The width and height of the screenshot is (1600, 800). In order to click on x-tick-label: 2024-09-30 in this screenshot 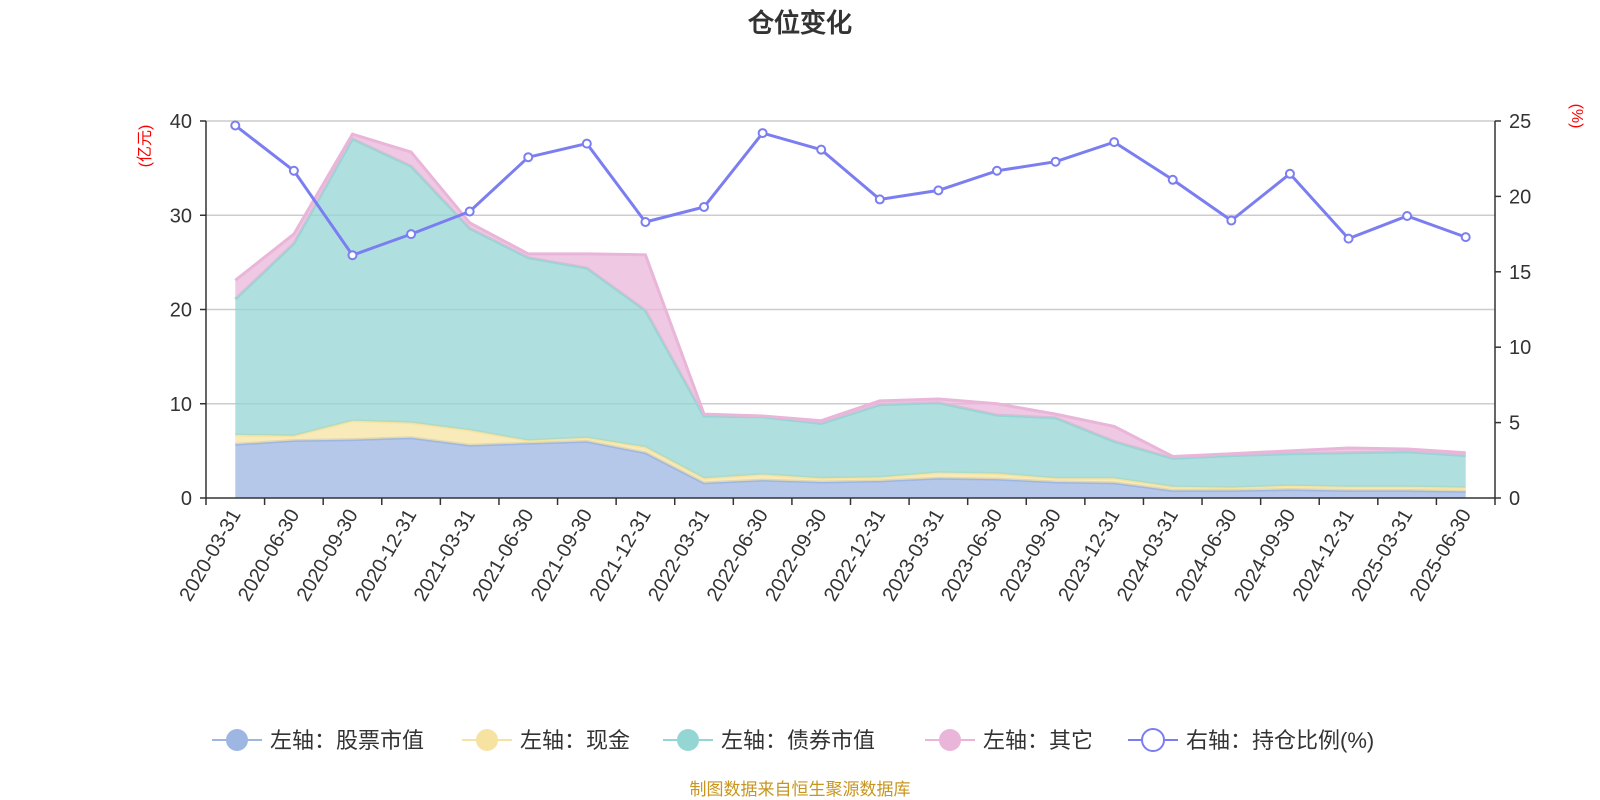, I will do `click(1265, 556)`.